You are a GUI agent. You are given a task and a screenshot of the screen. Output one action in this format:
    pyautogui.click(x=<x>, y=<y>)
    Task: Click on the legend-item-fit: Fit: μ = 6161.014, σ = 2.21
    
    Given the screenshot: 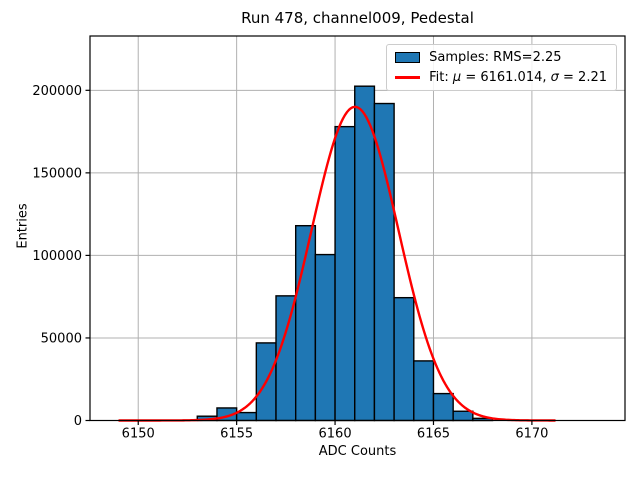 What is the action you would take?
    pyautogui.click(x=501, y=78)
    